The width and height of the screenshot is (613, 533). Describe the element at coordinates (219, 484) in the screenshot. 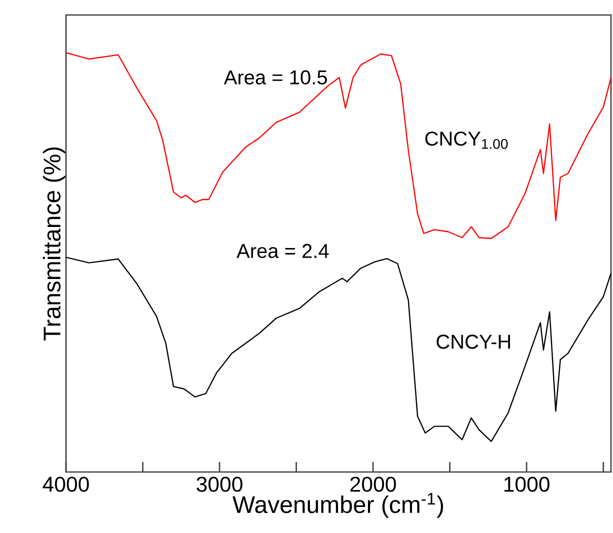

I see `x-tick-label: 3000` at that location.